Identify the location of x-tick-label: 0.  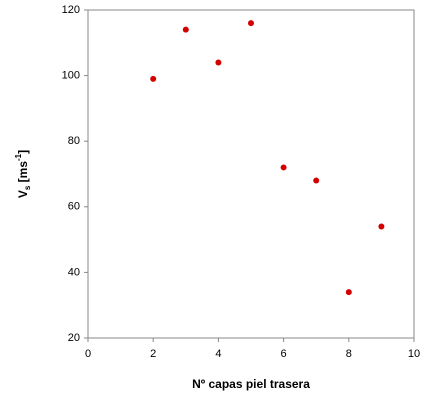
(88, 354).